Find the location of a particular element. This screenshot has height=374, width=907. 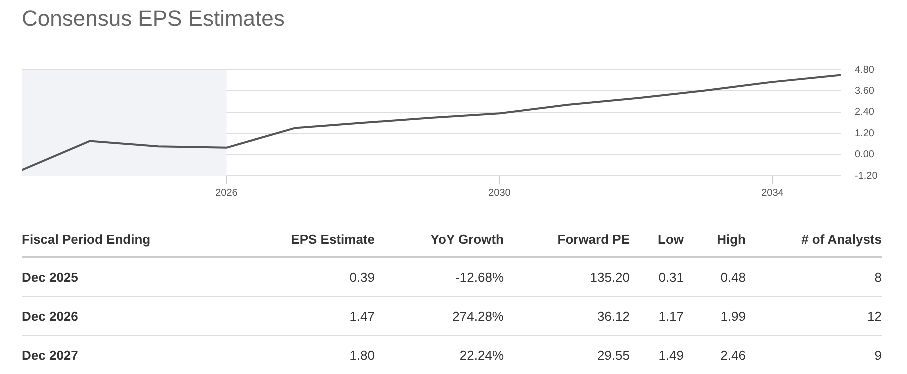

text: High is located at coordinates (715, 239).